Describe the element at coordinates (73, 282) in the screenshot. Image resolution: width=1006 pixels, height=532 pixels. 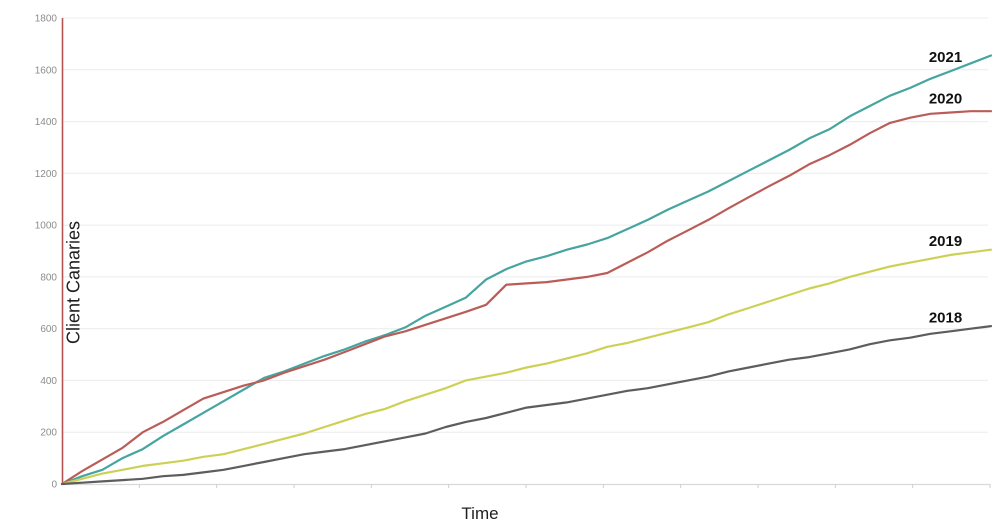
I see `y-axis-title: Client Canaries` at that location.